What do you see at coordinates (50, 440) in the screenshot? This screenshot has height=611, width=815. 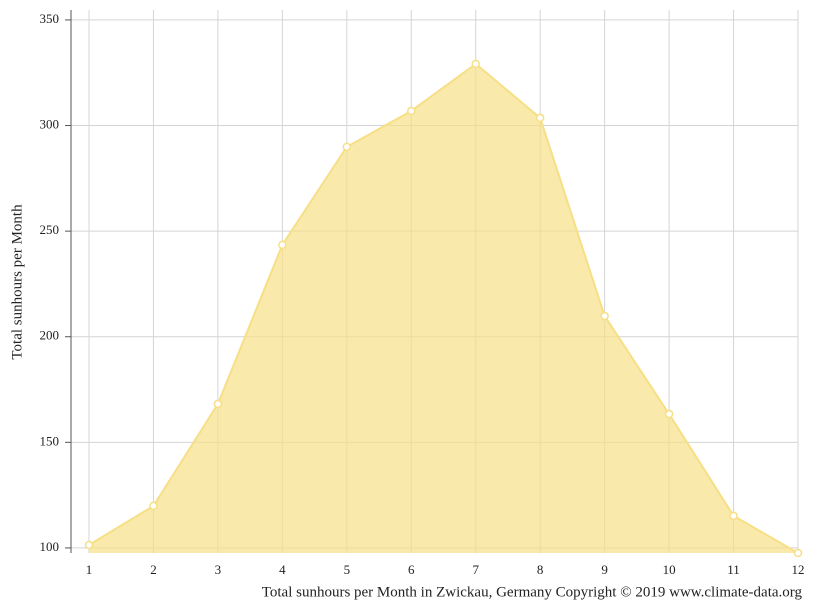 I see `y-tick-label: 150` at bounding box center [50, 440].